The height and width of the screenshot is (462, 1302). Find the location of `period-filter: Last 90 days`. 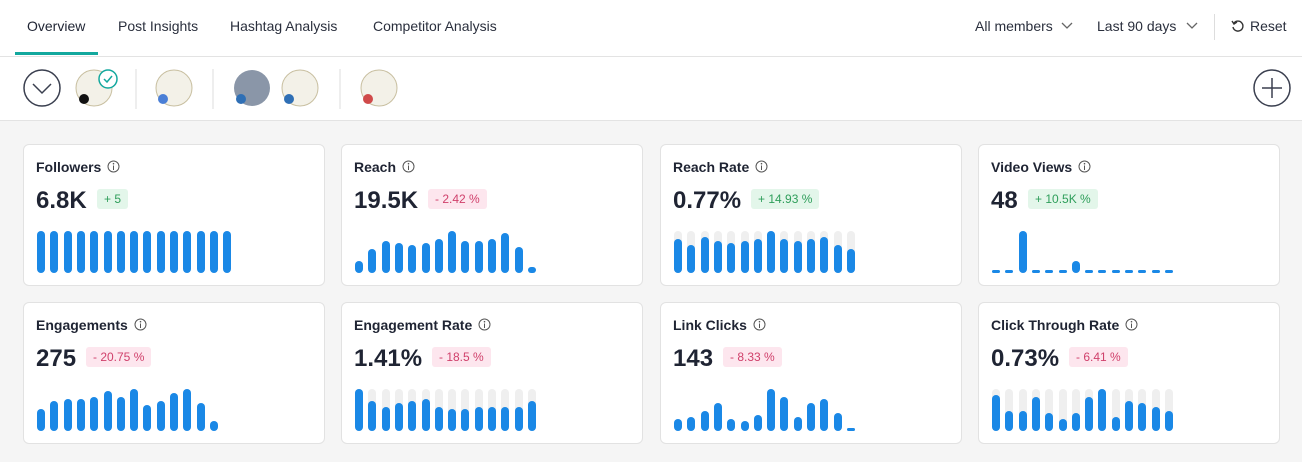

period-filter: Last 90 days is located at coordinates (1137, 26).